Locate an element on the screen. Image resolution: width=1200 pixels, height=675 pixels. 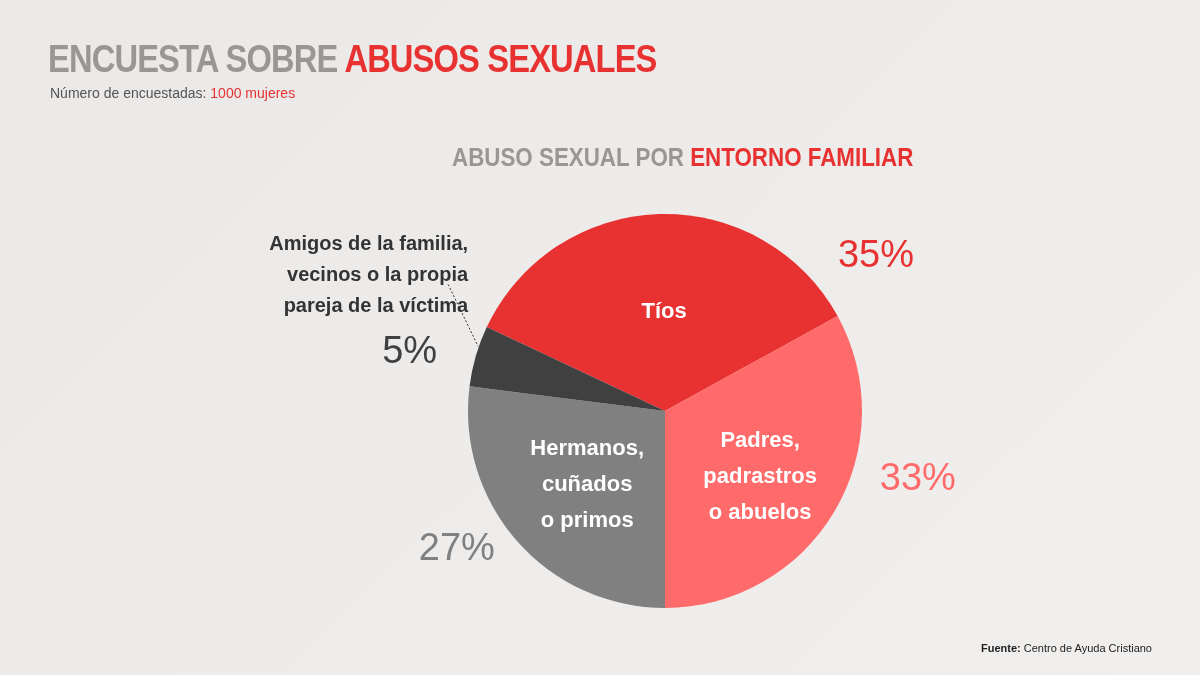
slice-label: Tíos is located at coordinates (664, 310).